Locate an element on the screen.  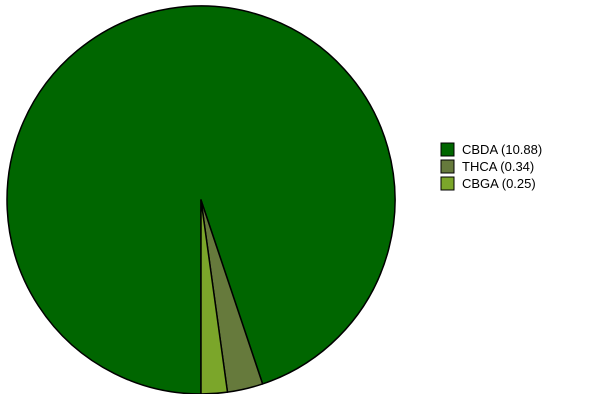
legend-swatch-cbda is located at coordinates (447, 149).